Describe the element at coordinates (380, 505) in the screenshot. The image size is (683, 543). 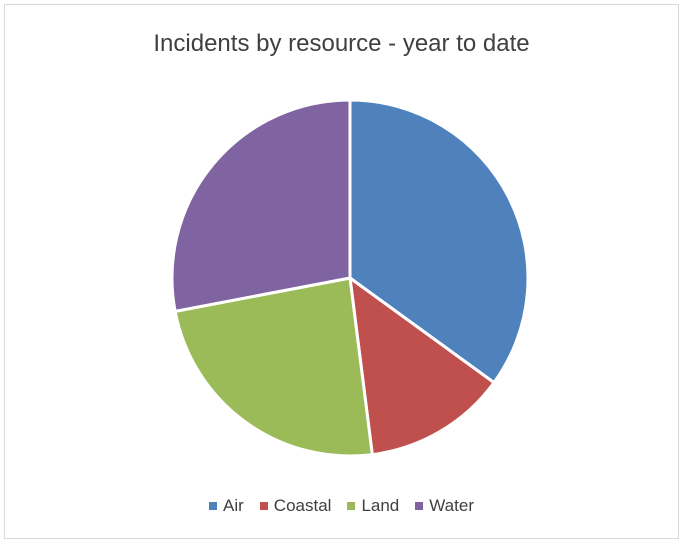
I see `legend-label: Land` at that location.